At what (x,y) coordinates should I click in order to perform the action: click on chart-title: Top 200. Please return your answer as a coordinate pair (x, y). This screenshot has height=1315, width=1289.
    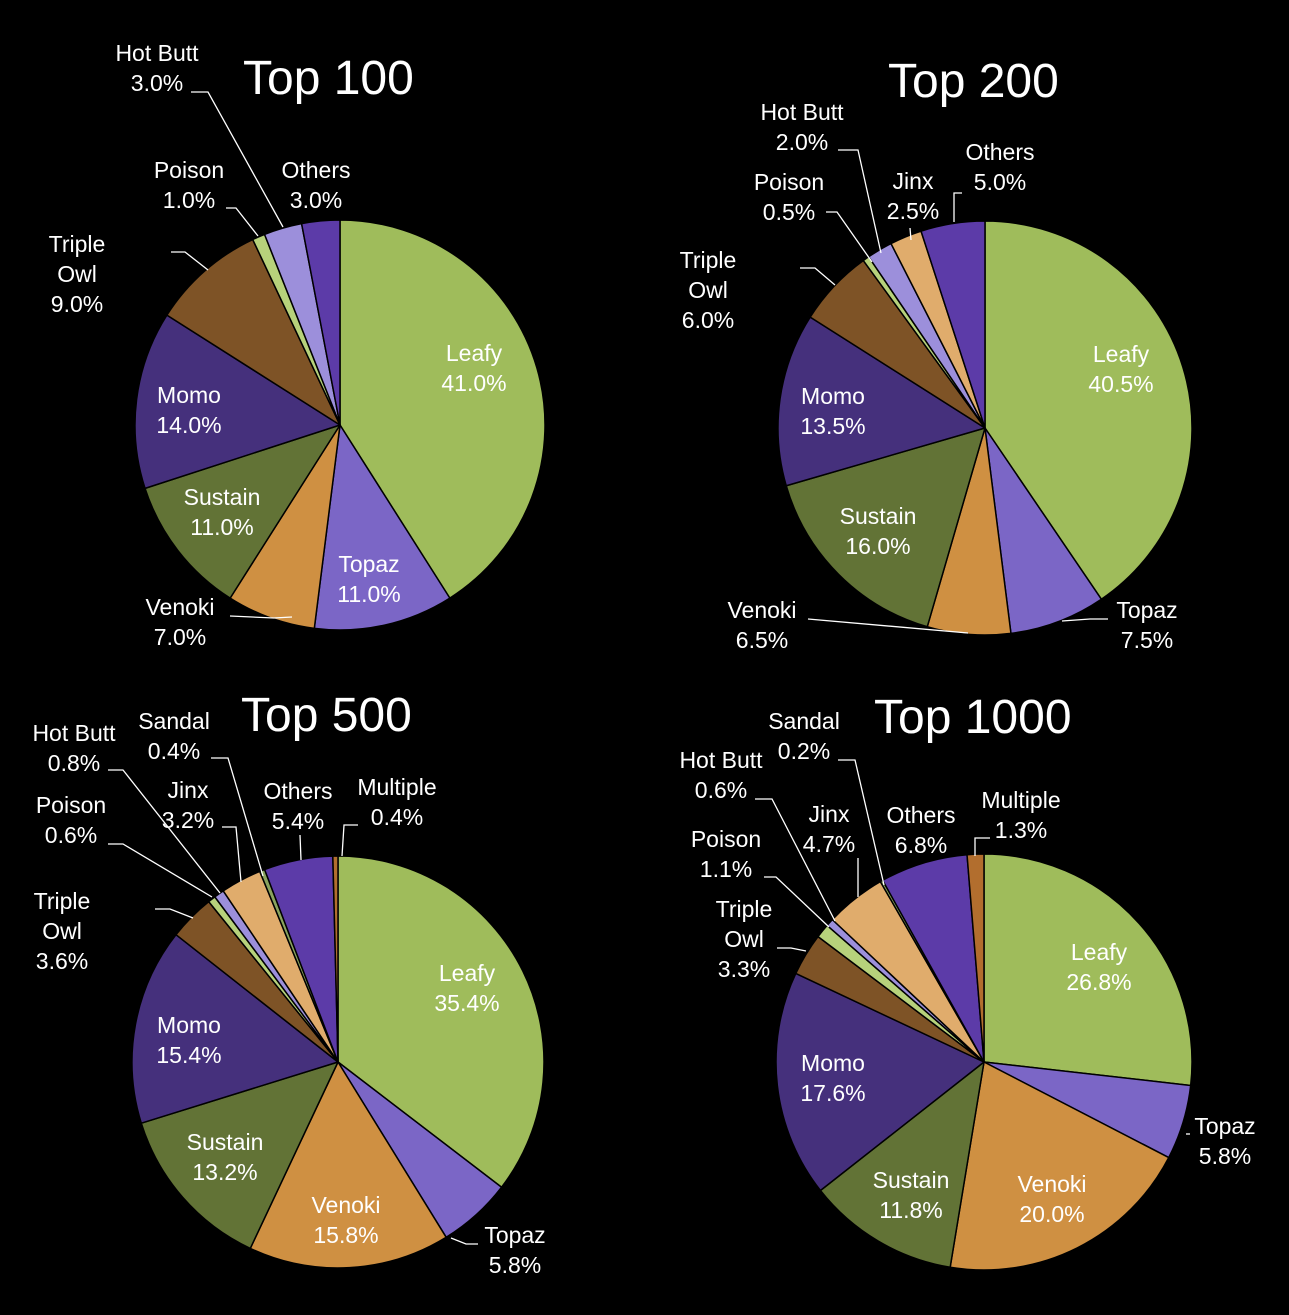
    Looking at the image, I should click on (973, 81).